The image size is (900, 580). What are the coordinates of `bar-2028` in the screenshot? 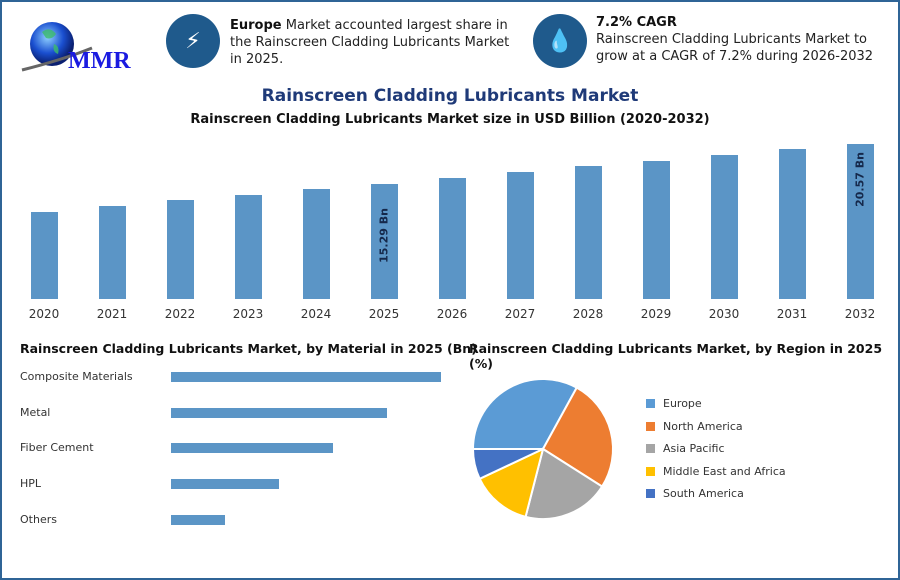 It's located at (588, 232).